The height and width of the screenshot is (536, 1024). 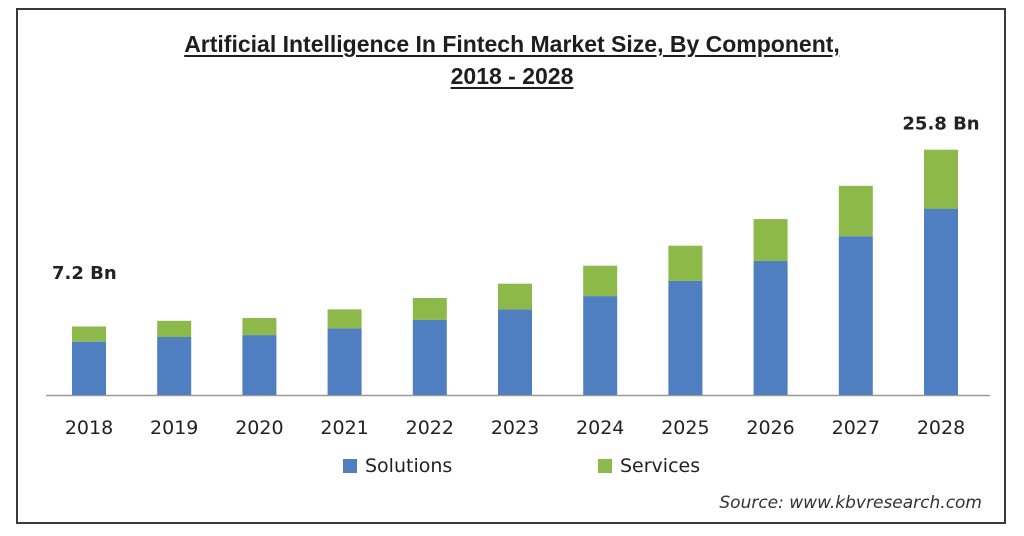 What do you see at coordinates (344, 428) in the screenshot?
I see `x-tick-label-2021: 2021` at bounding box center [344, 428].